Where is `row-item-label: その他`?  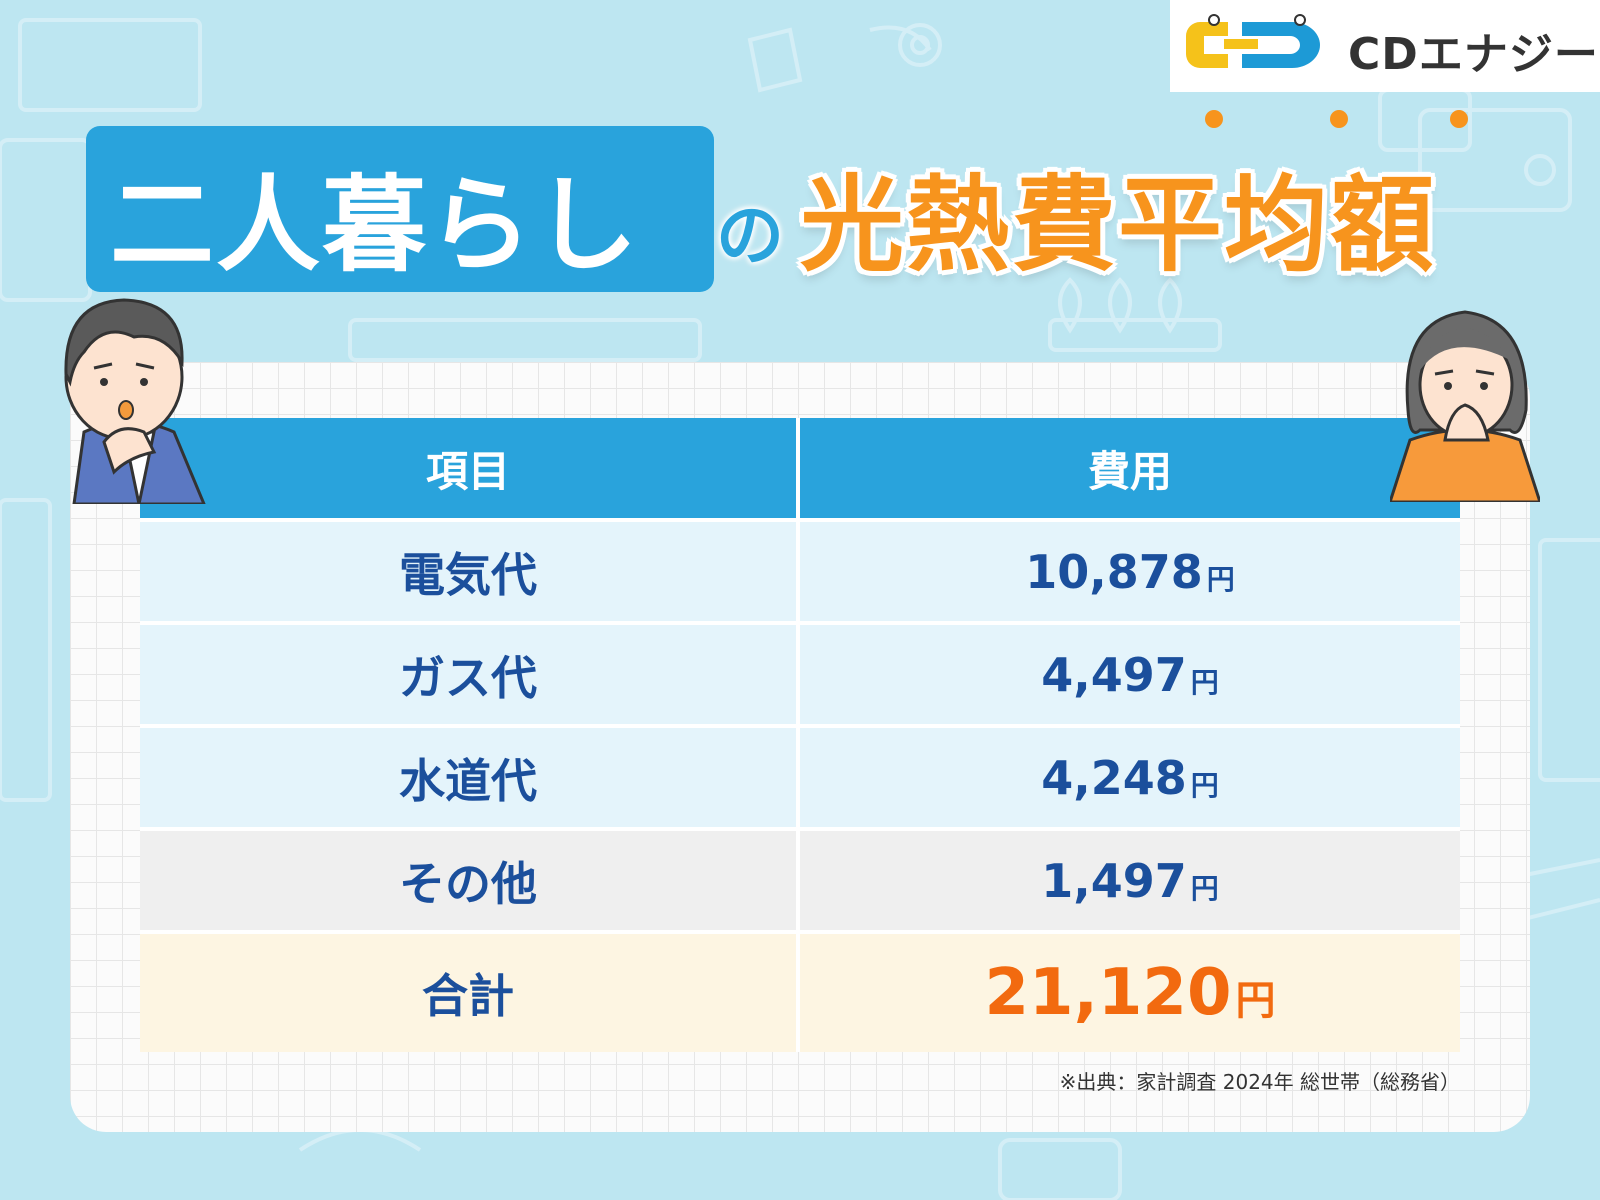
row-item-label: その他 is located at coordinates (470, 880).